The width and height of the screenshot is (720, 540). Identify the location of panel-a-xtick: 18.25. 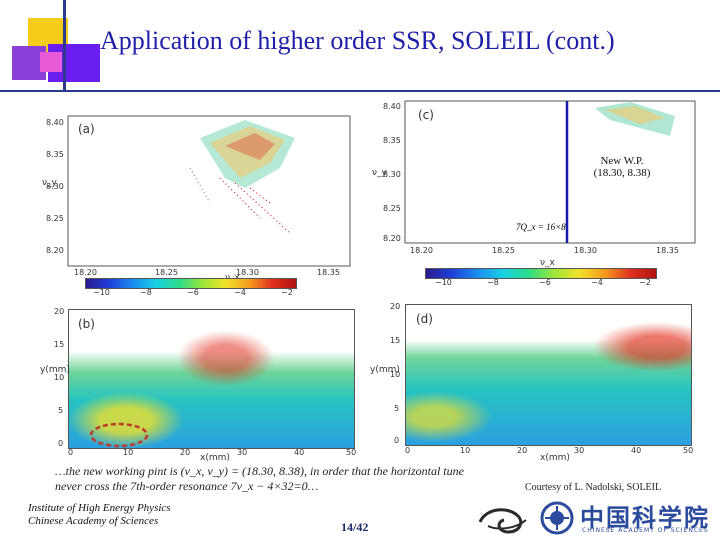
(166, 272).